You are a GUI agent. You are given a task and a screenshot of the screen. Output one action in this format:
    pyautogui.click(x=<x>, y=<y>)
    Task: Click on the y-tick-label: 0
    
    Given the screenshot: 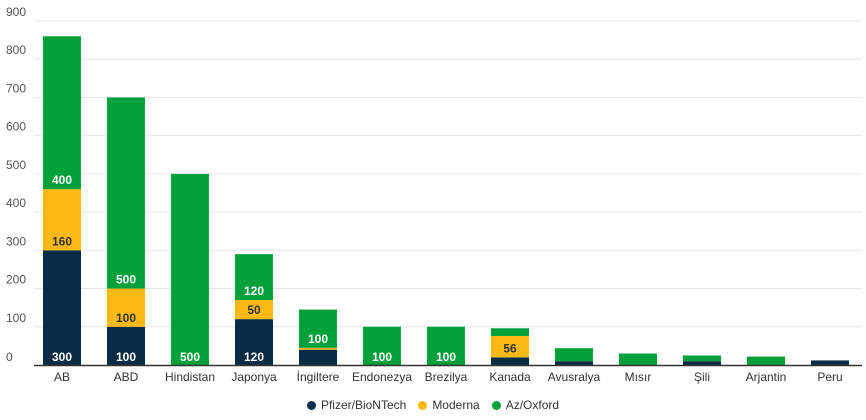 What is the action you would take?
    pyautogui.click(x=9, y=357)
    